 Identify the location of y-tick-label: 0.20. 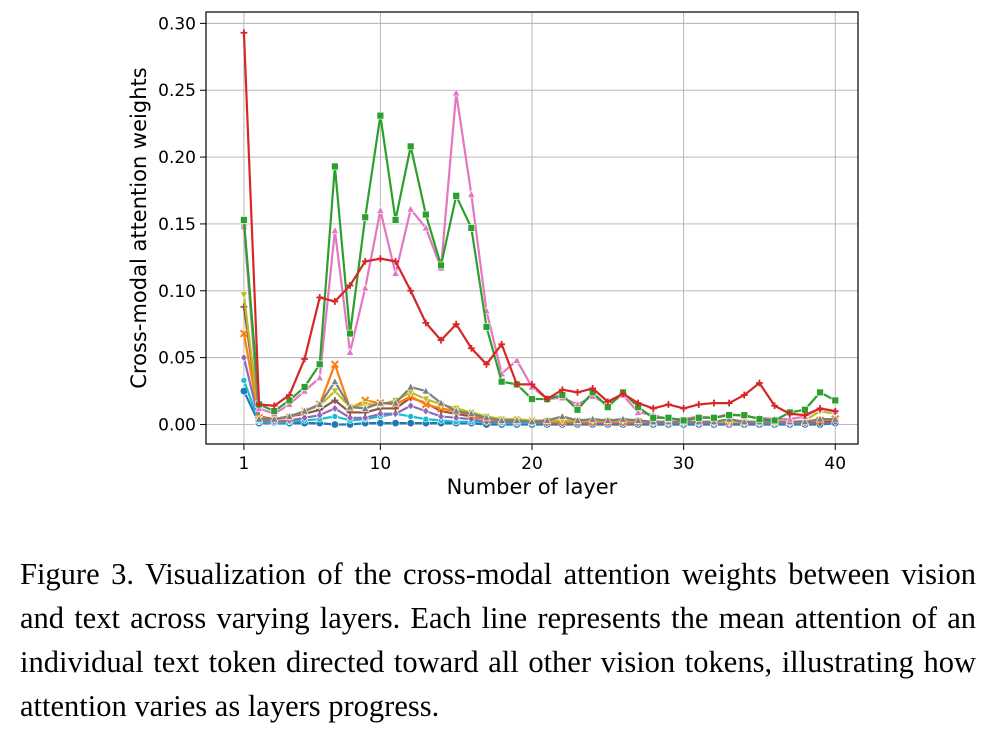
(177, 158).